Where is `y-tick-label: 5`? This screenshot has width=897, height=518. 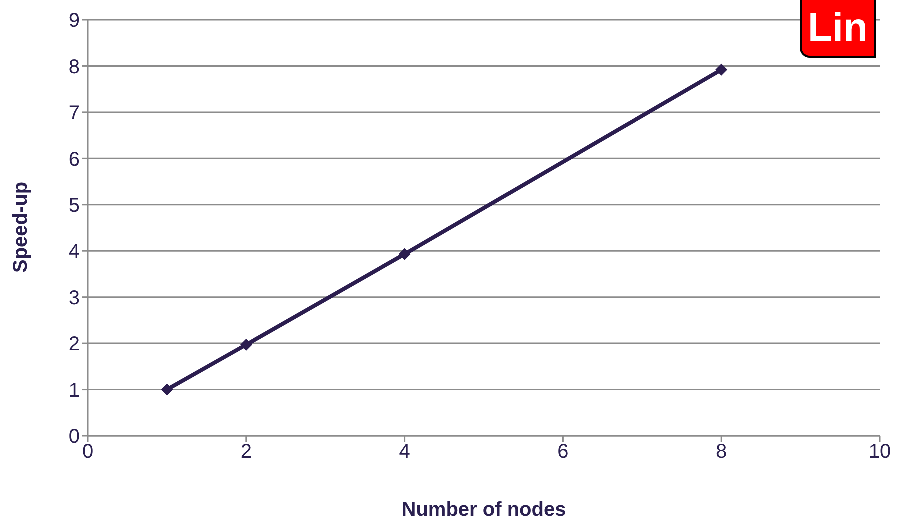
y-tick-label: 5 is located at coordinates (74, 205).